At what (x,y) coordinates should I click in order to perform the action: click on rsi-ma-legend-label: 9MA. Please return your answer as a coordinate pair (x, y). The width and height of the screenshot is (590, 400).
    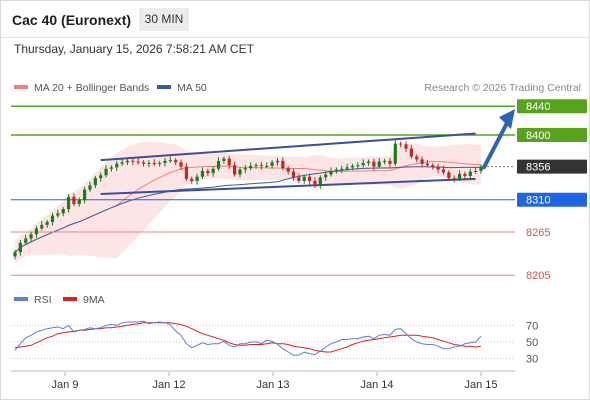
    Looking at the image, I should click on (94, 300).